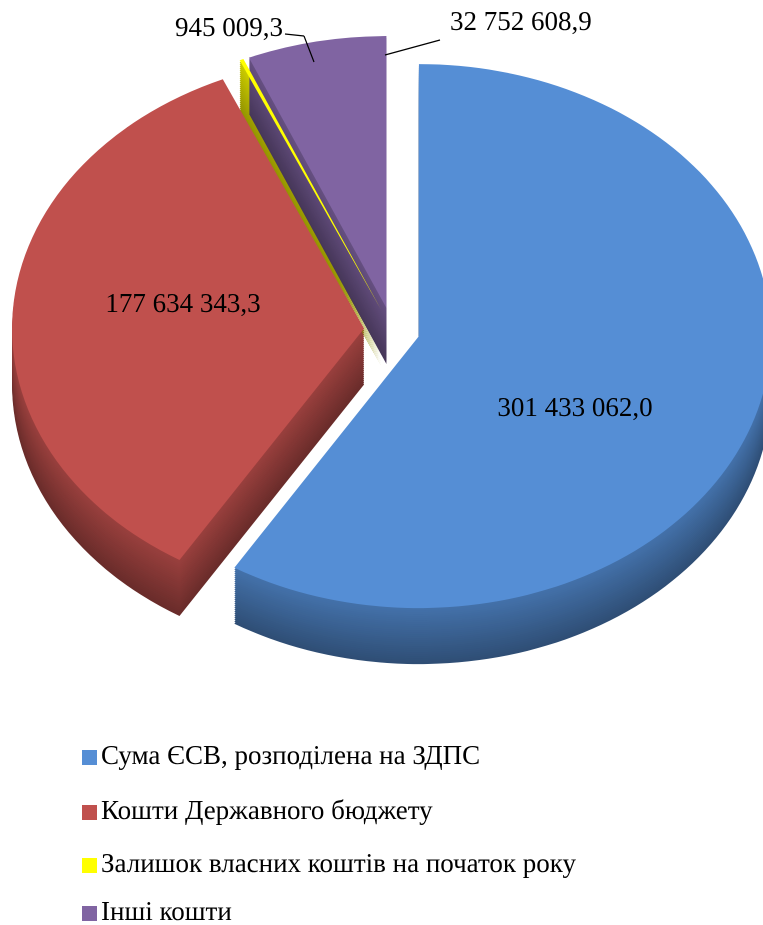  I want to click on legend-label: Залишок власних коштів на початок року, so click(338, 863).